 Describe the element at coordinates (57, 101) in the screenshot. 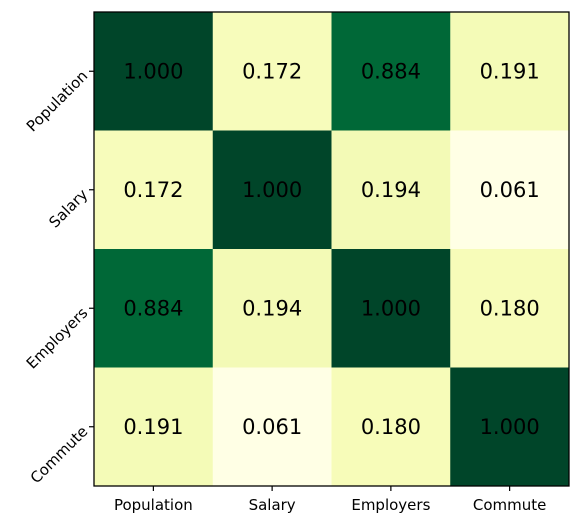

I see `y-tick-label: Population` at that location.